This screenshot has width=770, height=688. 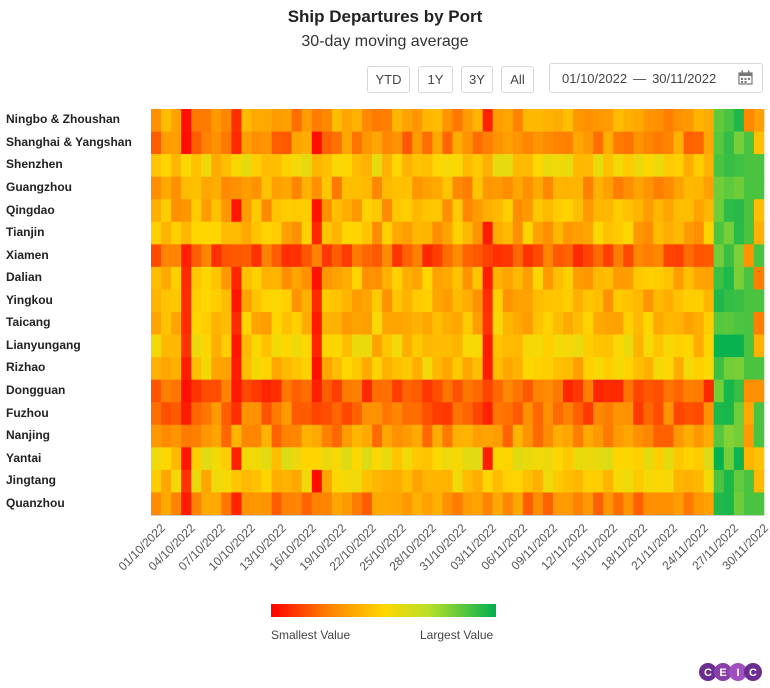 I want to click on calendar-icon, so click(x=745, y=77).